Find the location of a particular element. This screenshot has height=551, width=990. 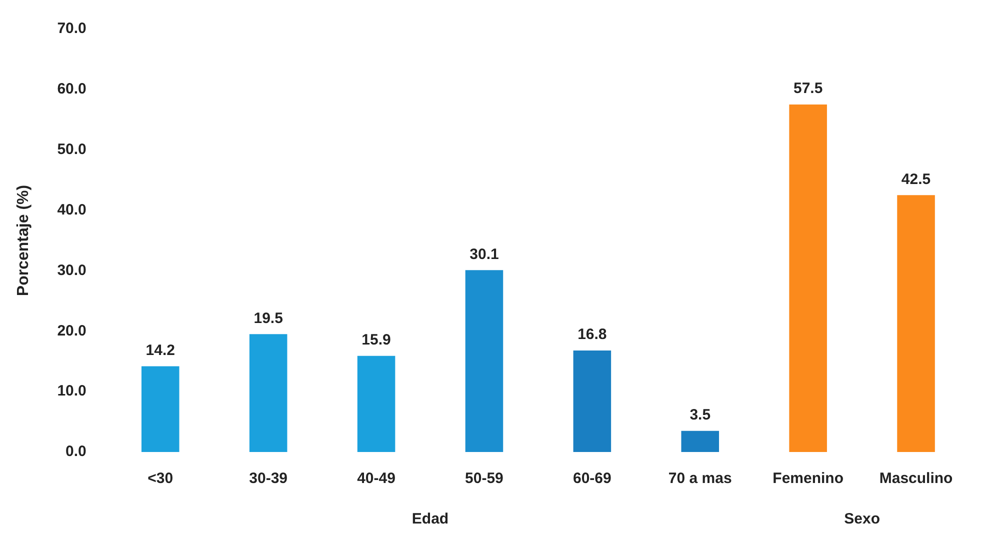

data-label: 16.8 is located at coordinates (592, 335).